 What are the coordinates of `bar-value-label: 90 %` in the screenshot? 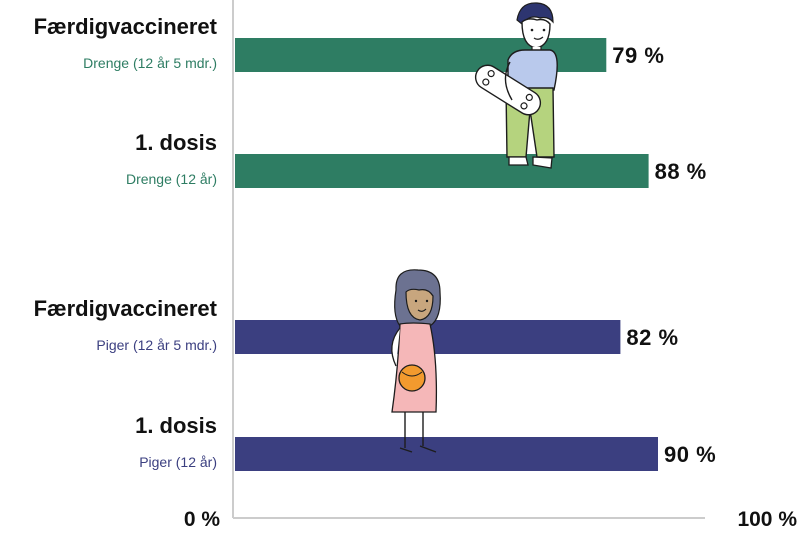 It's located at (690, 454).